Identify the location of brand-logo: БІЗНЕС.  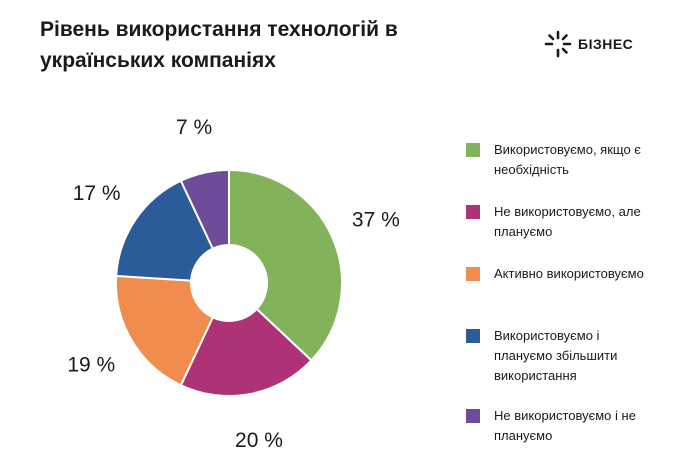
(588, 44).